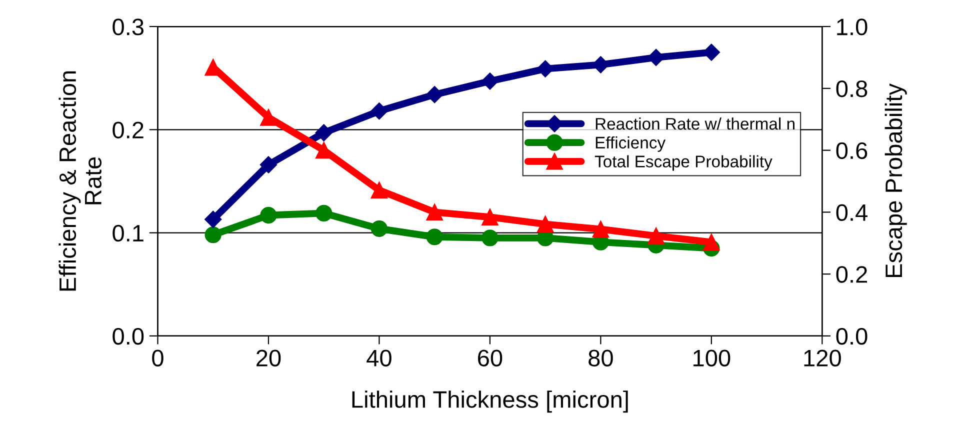  Describe the element at coordinates (490, 401) in the screenshot. I see `x-axis-title: Lithium Thickness [micron]` at that location.